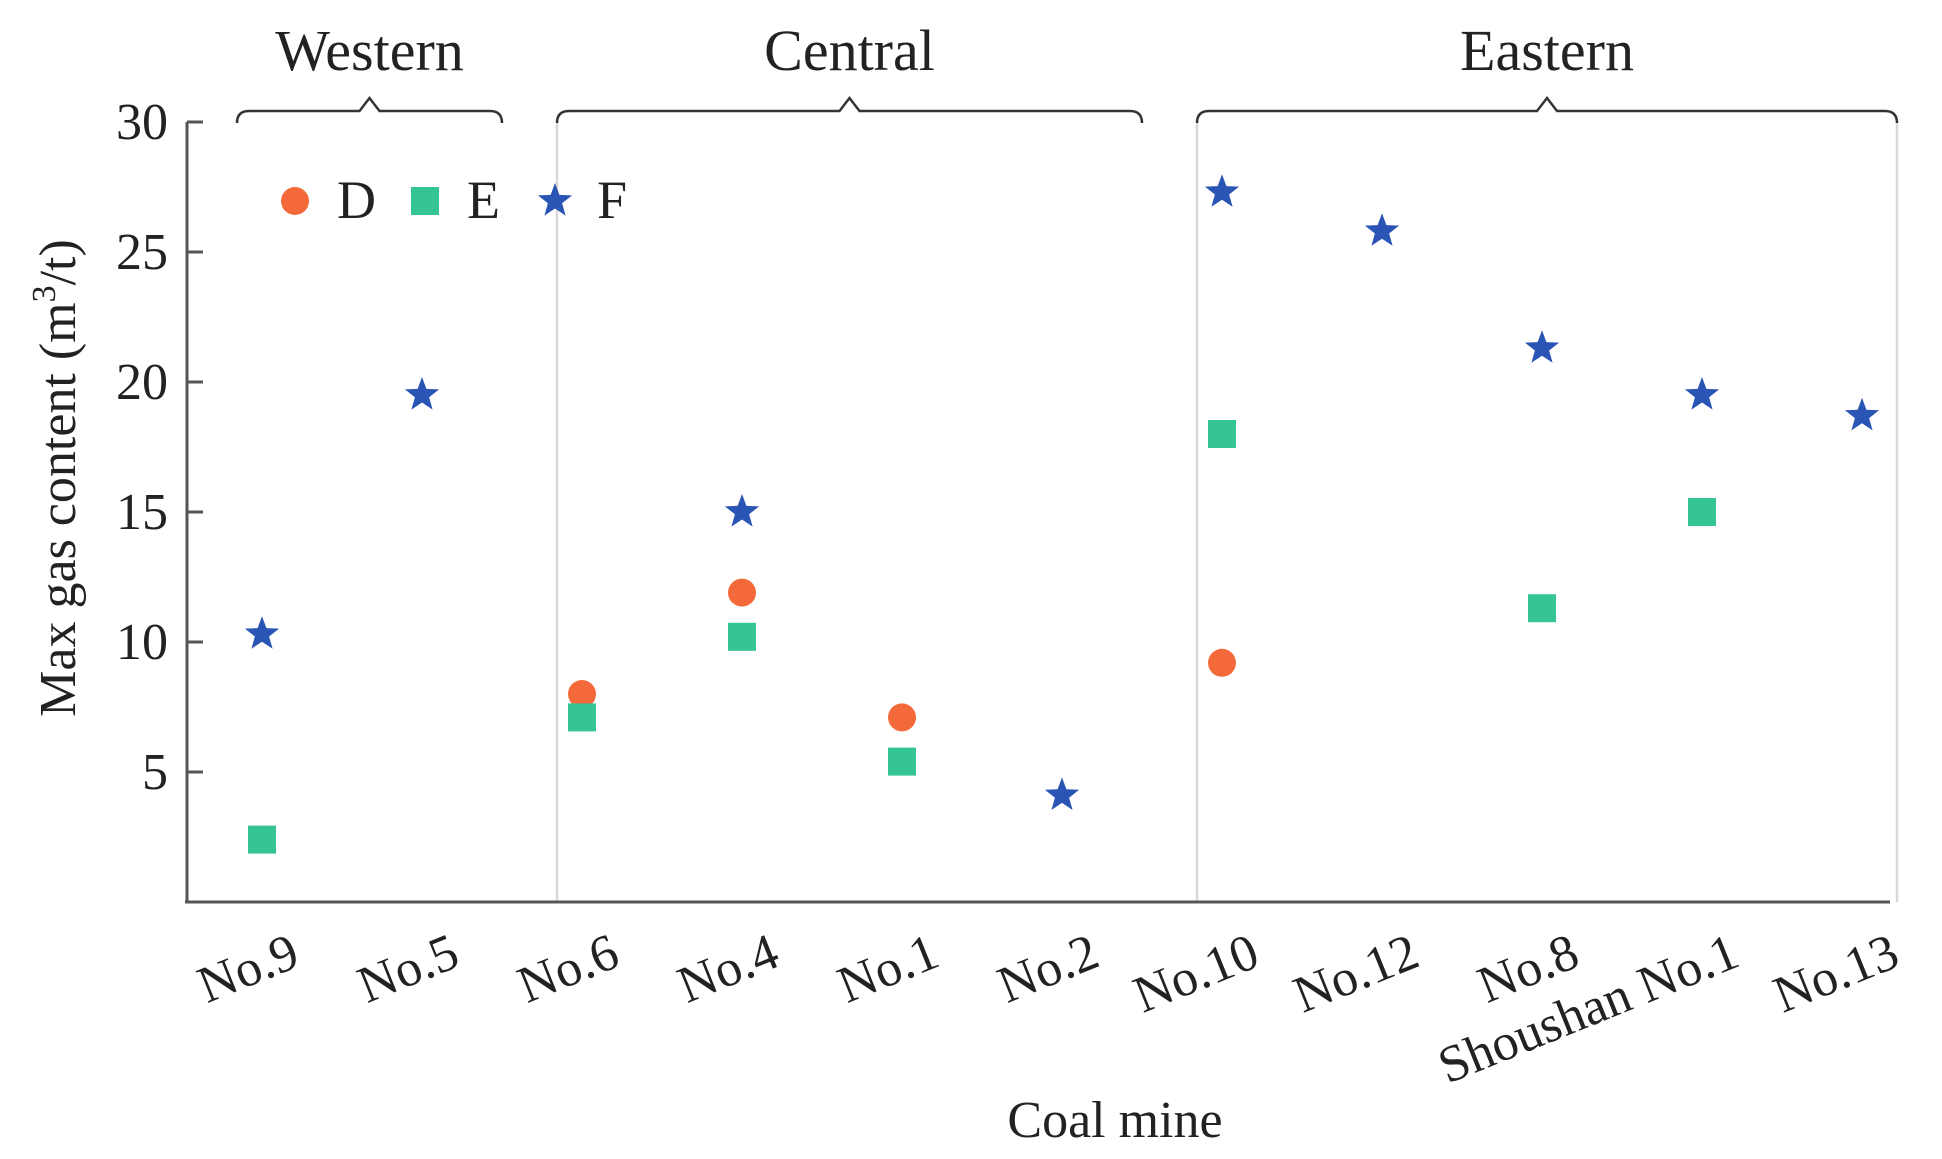 Image resolution: width=1942 pixels, height=1159 pixels. I want to click on legend-marker-e, so click(425, 201).